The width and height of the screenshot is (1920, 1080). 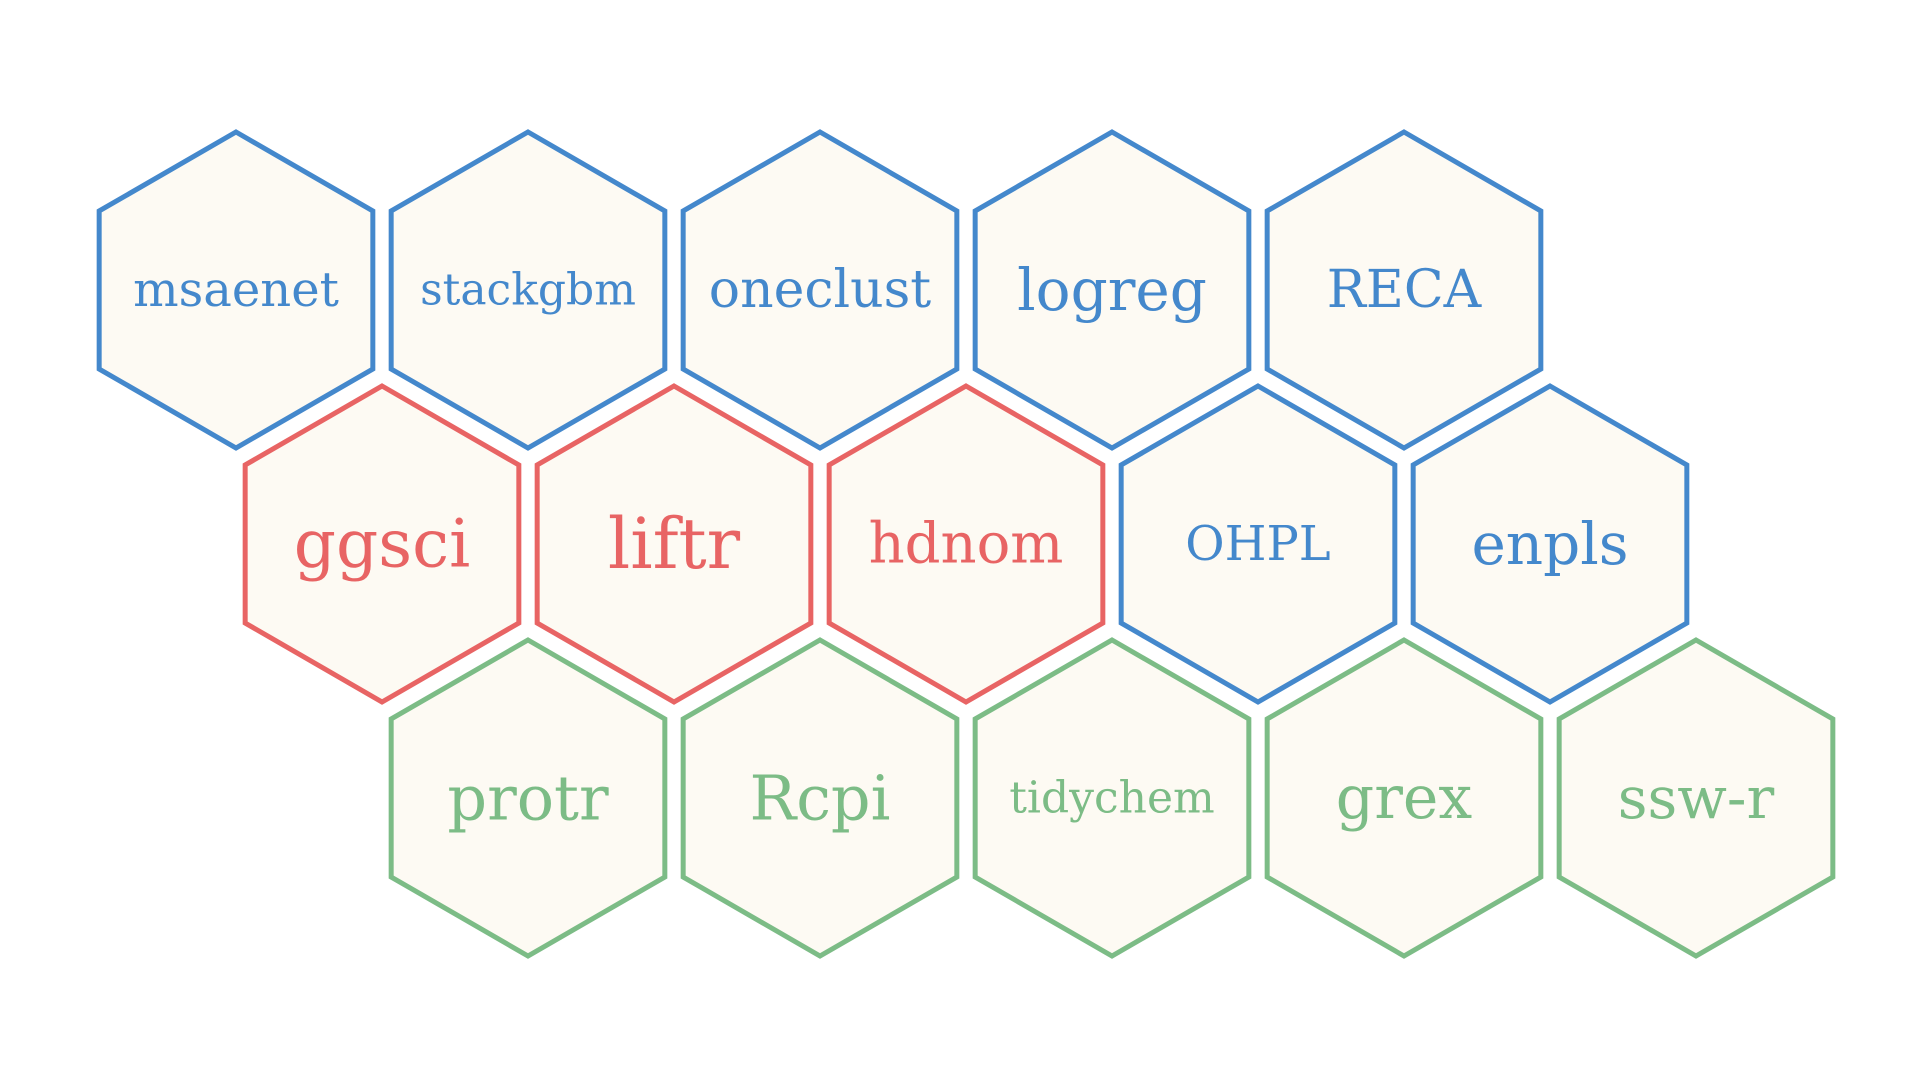 I want to click on hex-label: ssw-r, so click(x=1696, y=798).